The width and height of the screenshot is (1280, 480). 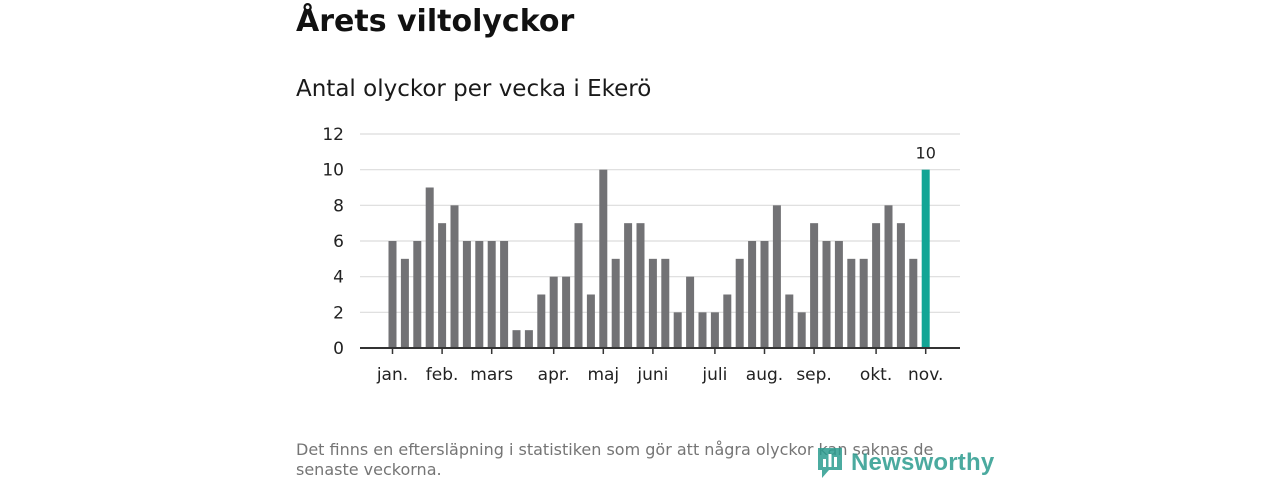 What do you see at coordinates (814, 375) in the screenshot?
I see `x-tick-label: sep.` at bounding box center [814, 375].